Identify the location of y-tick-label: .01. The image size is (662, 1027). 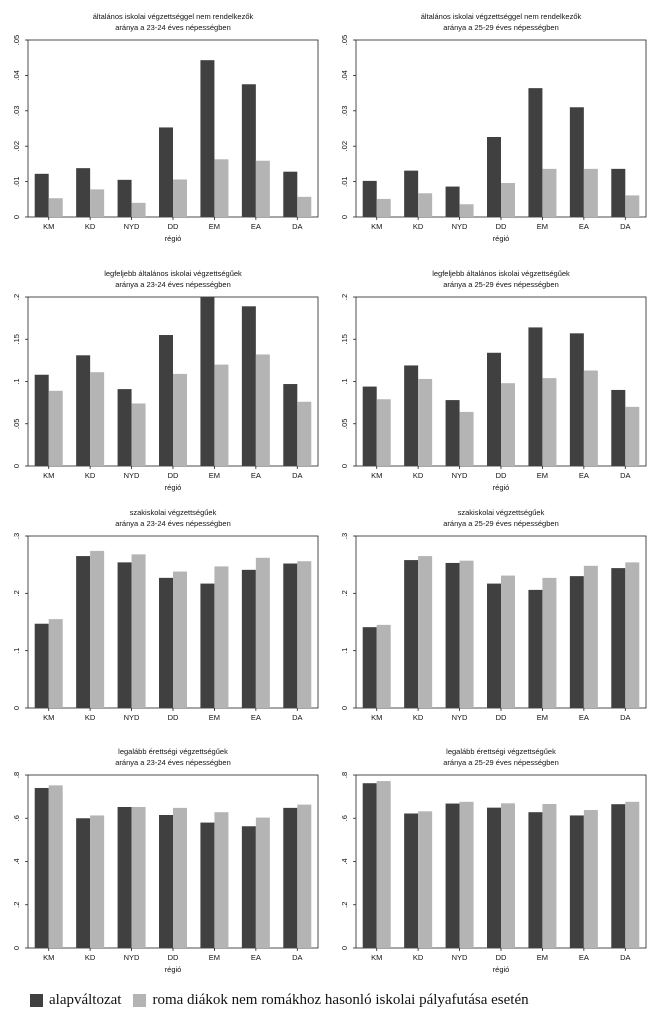
(344, 181).